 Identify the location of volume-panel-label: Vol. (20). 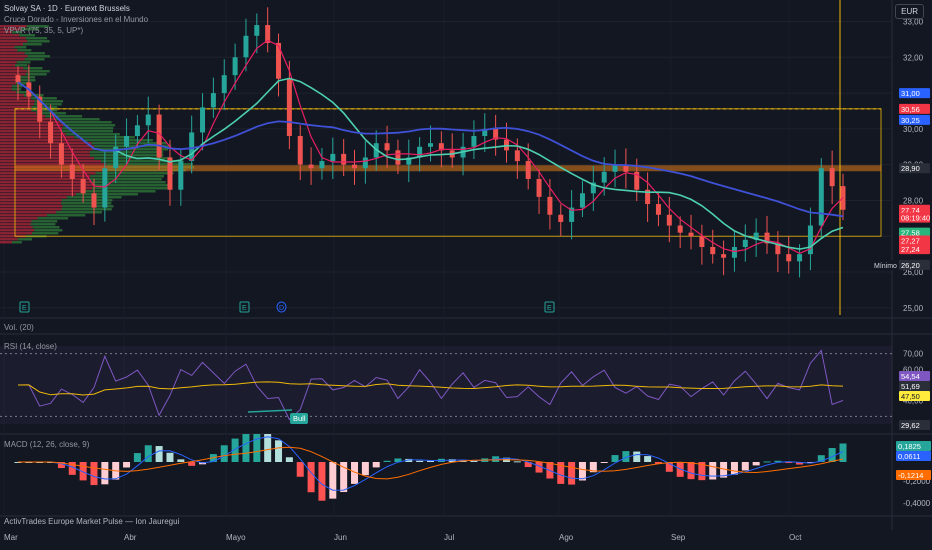
(19, 327).